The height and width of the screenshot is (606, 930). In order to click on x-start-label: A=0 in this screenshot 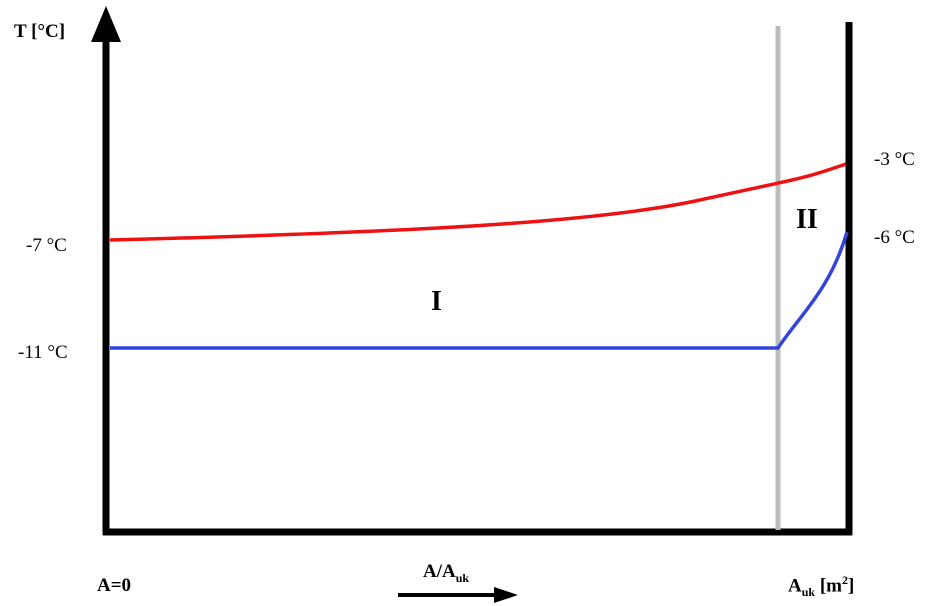, I will do `click(114, 585)`.